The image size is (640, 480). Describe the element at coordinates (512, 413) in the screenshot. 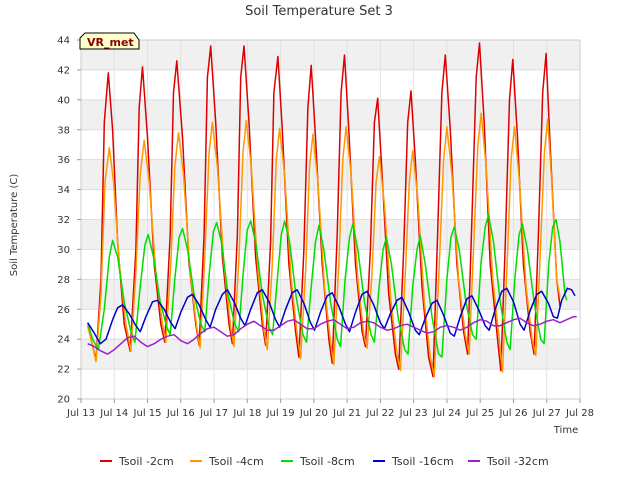

I see `x-tick-label: Jul 26` at that location.